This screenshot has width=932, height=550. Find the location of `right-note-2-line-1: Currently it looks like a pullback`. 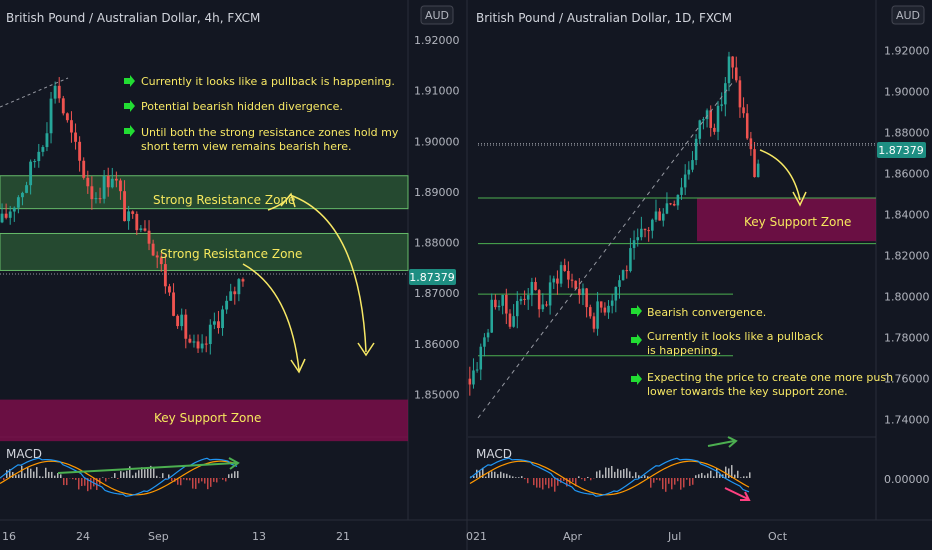

right-note-2-line-1: Currently it looks like a pullback is located at coordinates (735, 336).